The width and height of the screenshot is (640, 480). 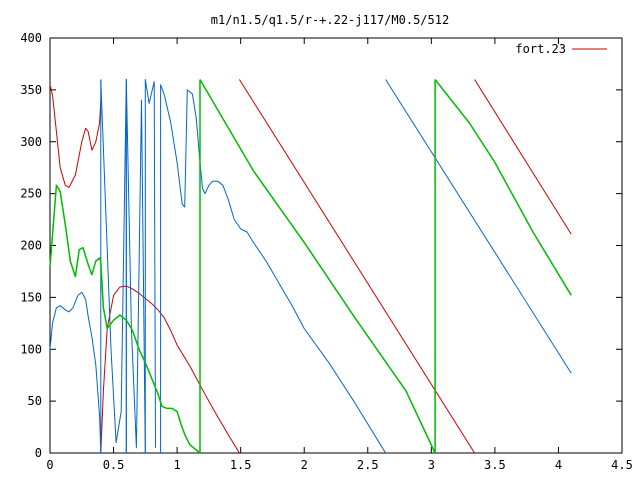 I want to click on y-tick-label: 250, so click(x=31, y=194).